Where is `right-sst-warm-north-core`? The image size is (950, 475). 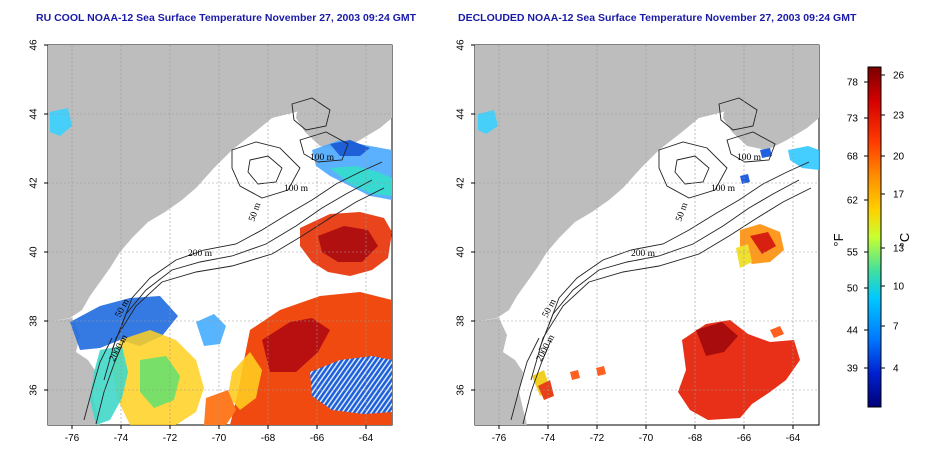
right-sst-warm-north-core is located at coordinates (763, 243).